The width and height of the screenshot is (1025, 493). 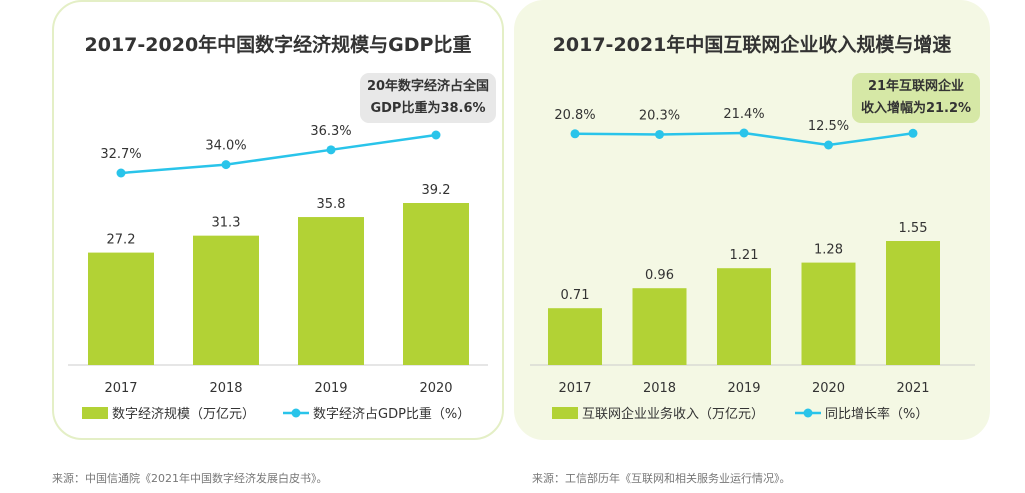 I want to click on left-callout-line-2: GDP比重为38.6%, so click(x=428, y=108).